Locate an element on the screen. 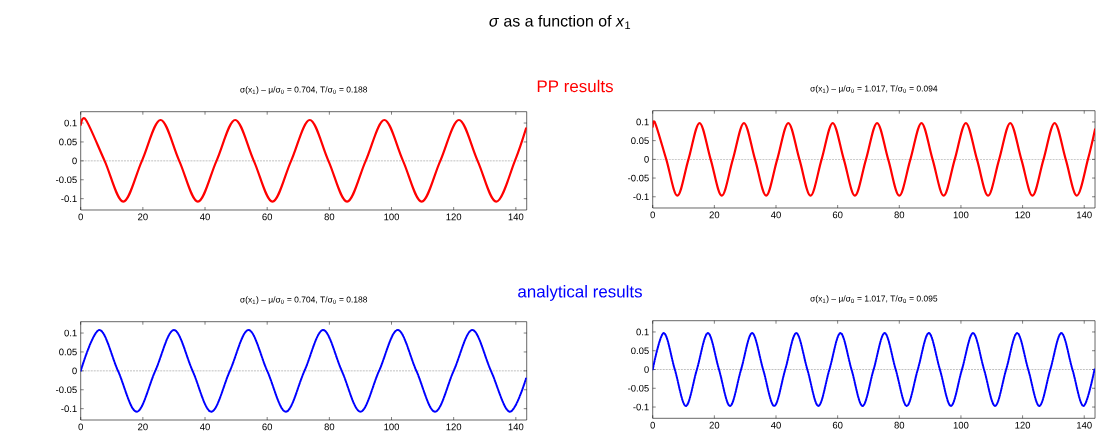 The height and width of the screenshot is (443, 1120). text: σ as a function of x$_{1}$ is located at coordinates (560, 22).